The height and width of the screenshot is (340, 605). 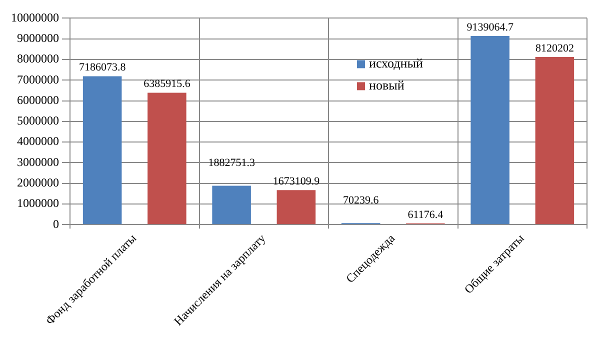 What do you see at coordinates (426, 214) in the screenshot?
I see `data-label: 61176.4` at bounding box center [426, 214].